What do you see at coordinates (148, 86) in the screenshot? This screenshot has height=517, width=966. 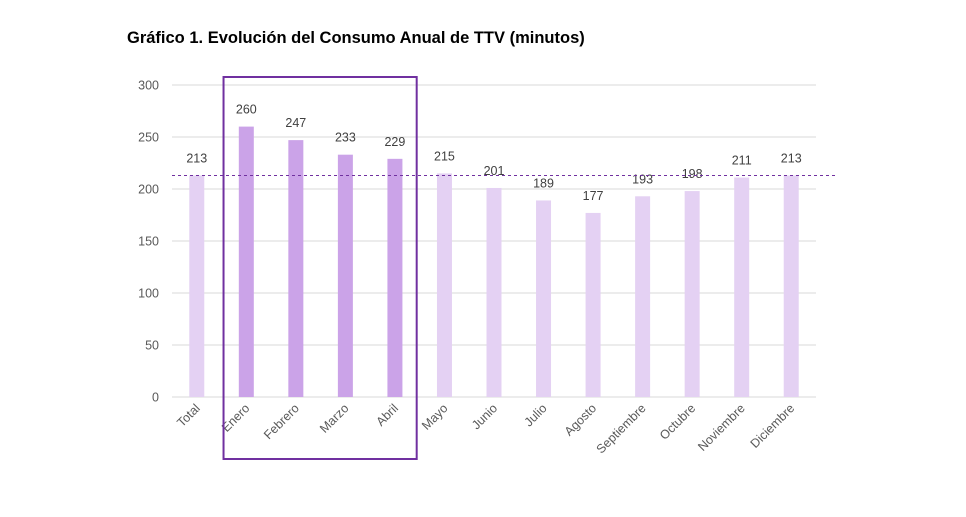 I see `y-tick-label: 300` at bounding box center [148, 86].